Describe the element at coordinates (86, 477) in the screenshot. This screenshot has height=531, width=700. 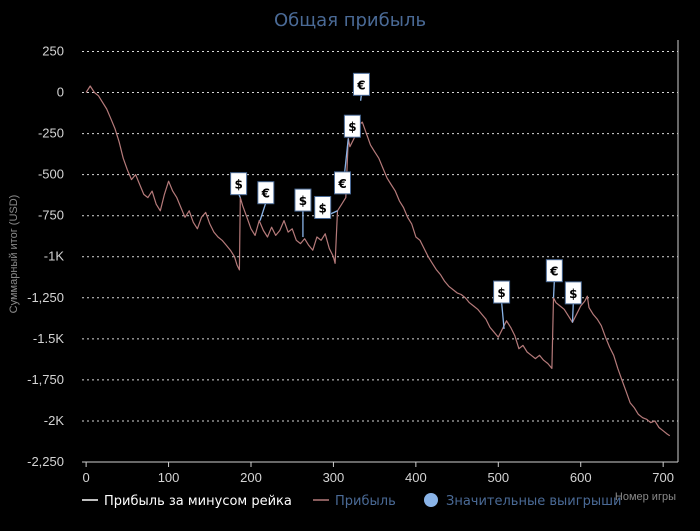
I see `x-tick-label: 0` at that location.